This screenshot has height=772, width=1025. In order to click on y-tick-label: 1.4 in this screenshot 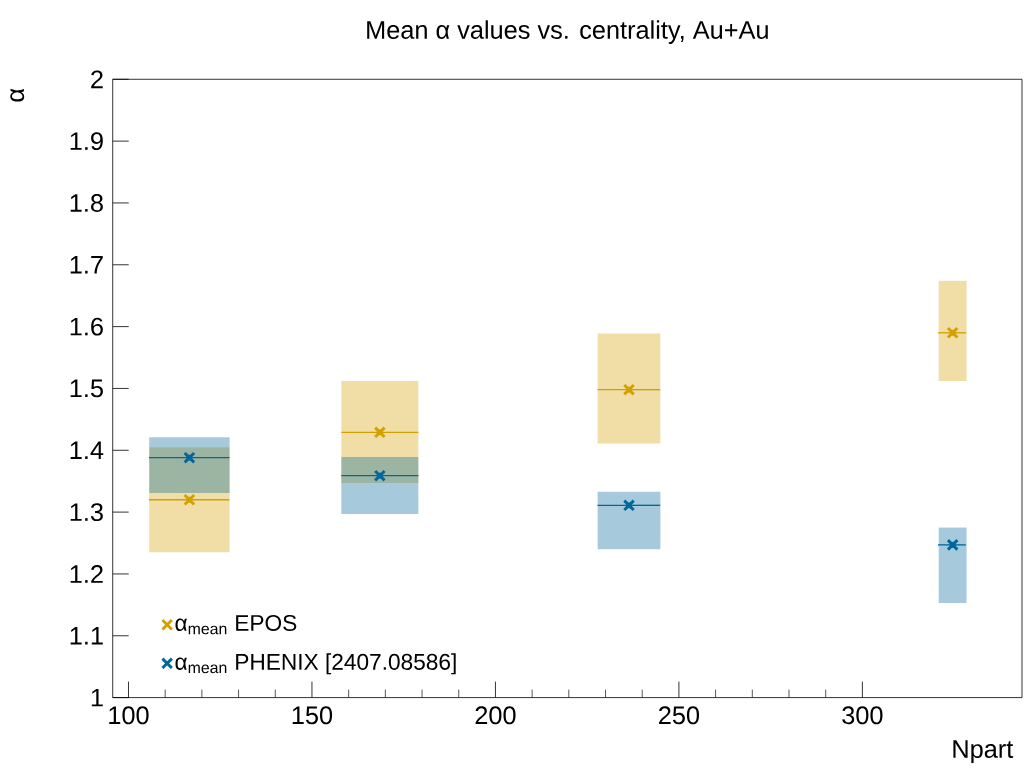, I will do `click(87, 450)`.